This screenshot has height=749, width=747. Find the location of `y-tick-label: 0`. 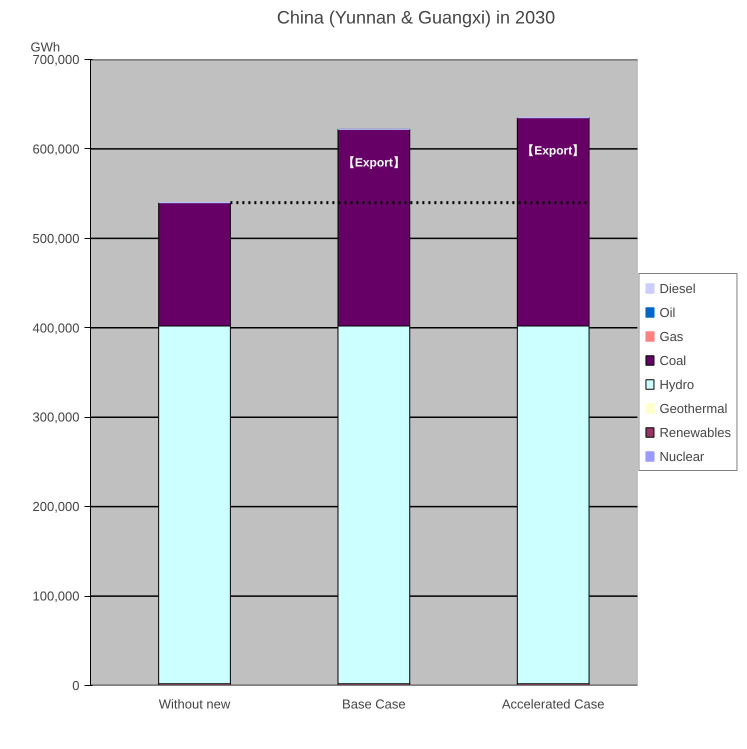

y-tick-label: 0 is located at coordinates (76, 685).